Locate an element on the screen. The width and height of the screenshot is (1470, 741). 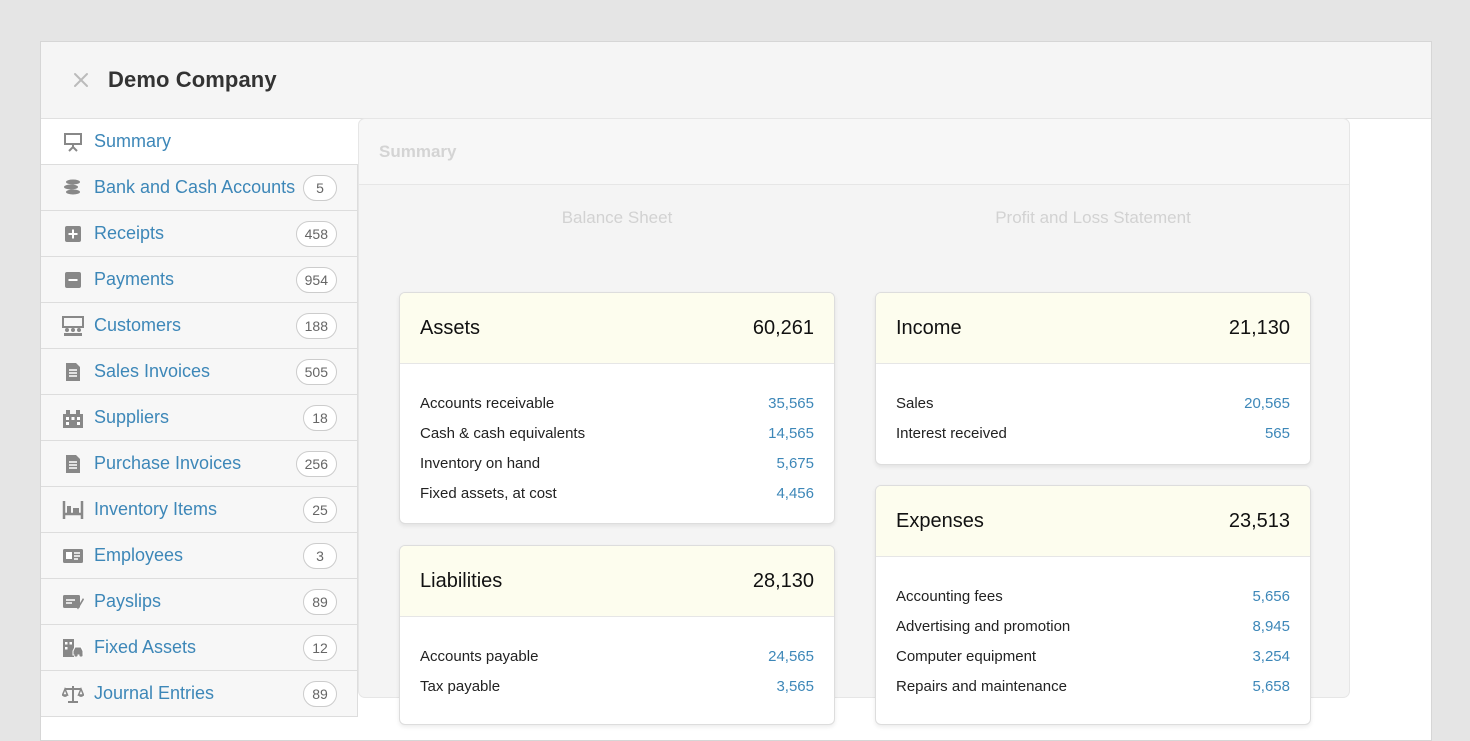
card-title: Expenses is located at coordinates (940, 520).